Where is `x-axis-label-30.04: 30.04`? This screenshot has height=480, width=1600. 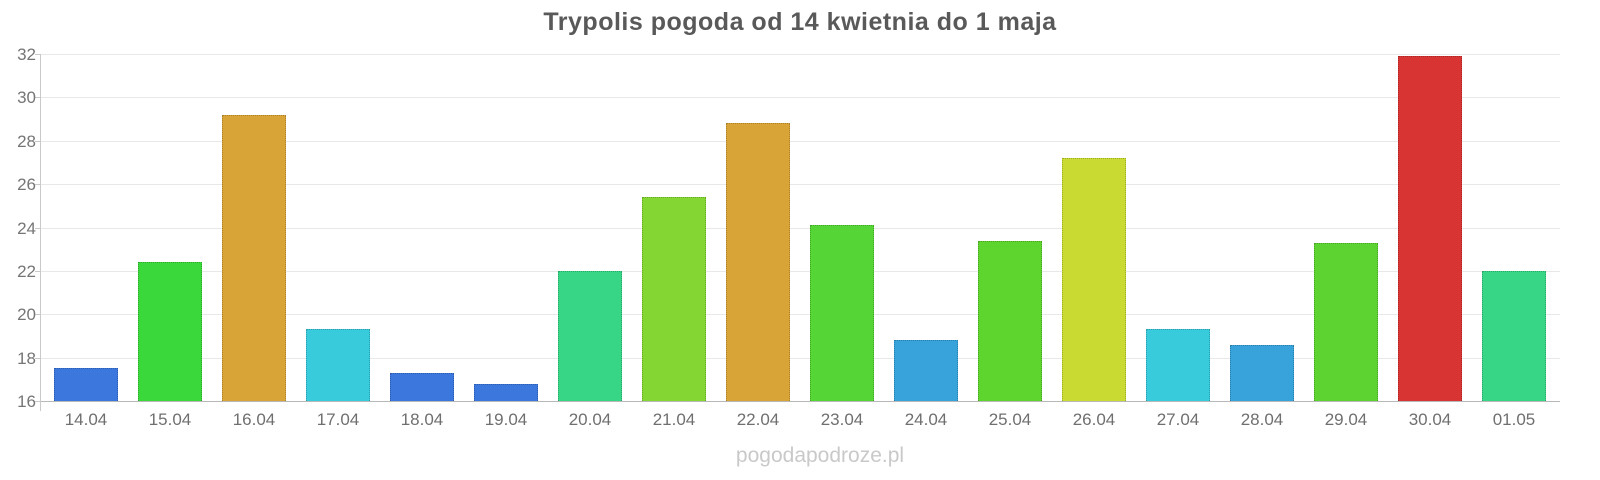
x-axis-label-30.04: 30.04 is located at coordinates (1430, 419).